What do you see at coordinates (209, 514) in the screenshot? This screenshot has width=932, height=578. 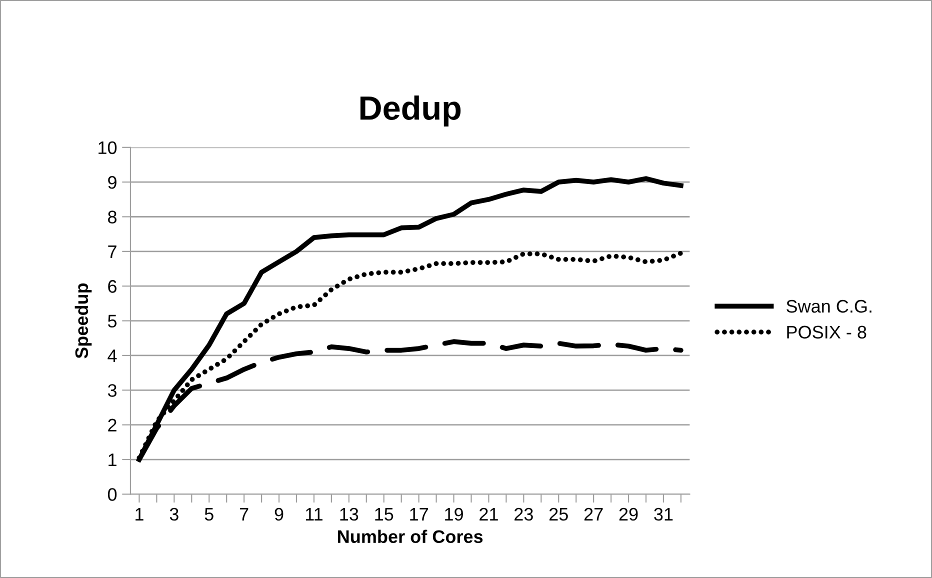 I see `x-tick-label: 5` at bounding box center [209, 514].